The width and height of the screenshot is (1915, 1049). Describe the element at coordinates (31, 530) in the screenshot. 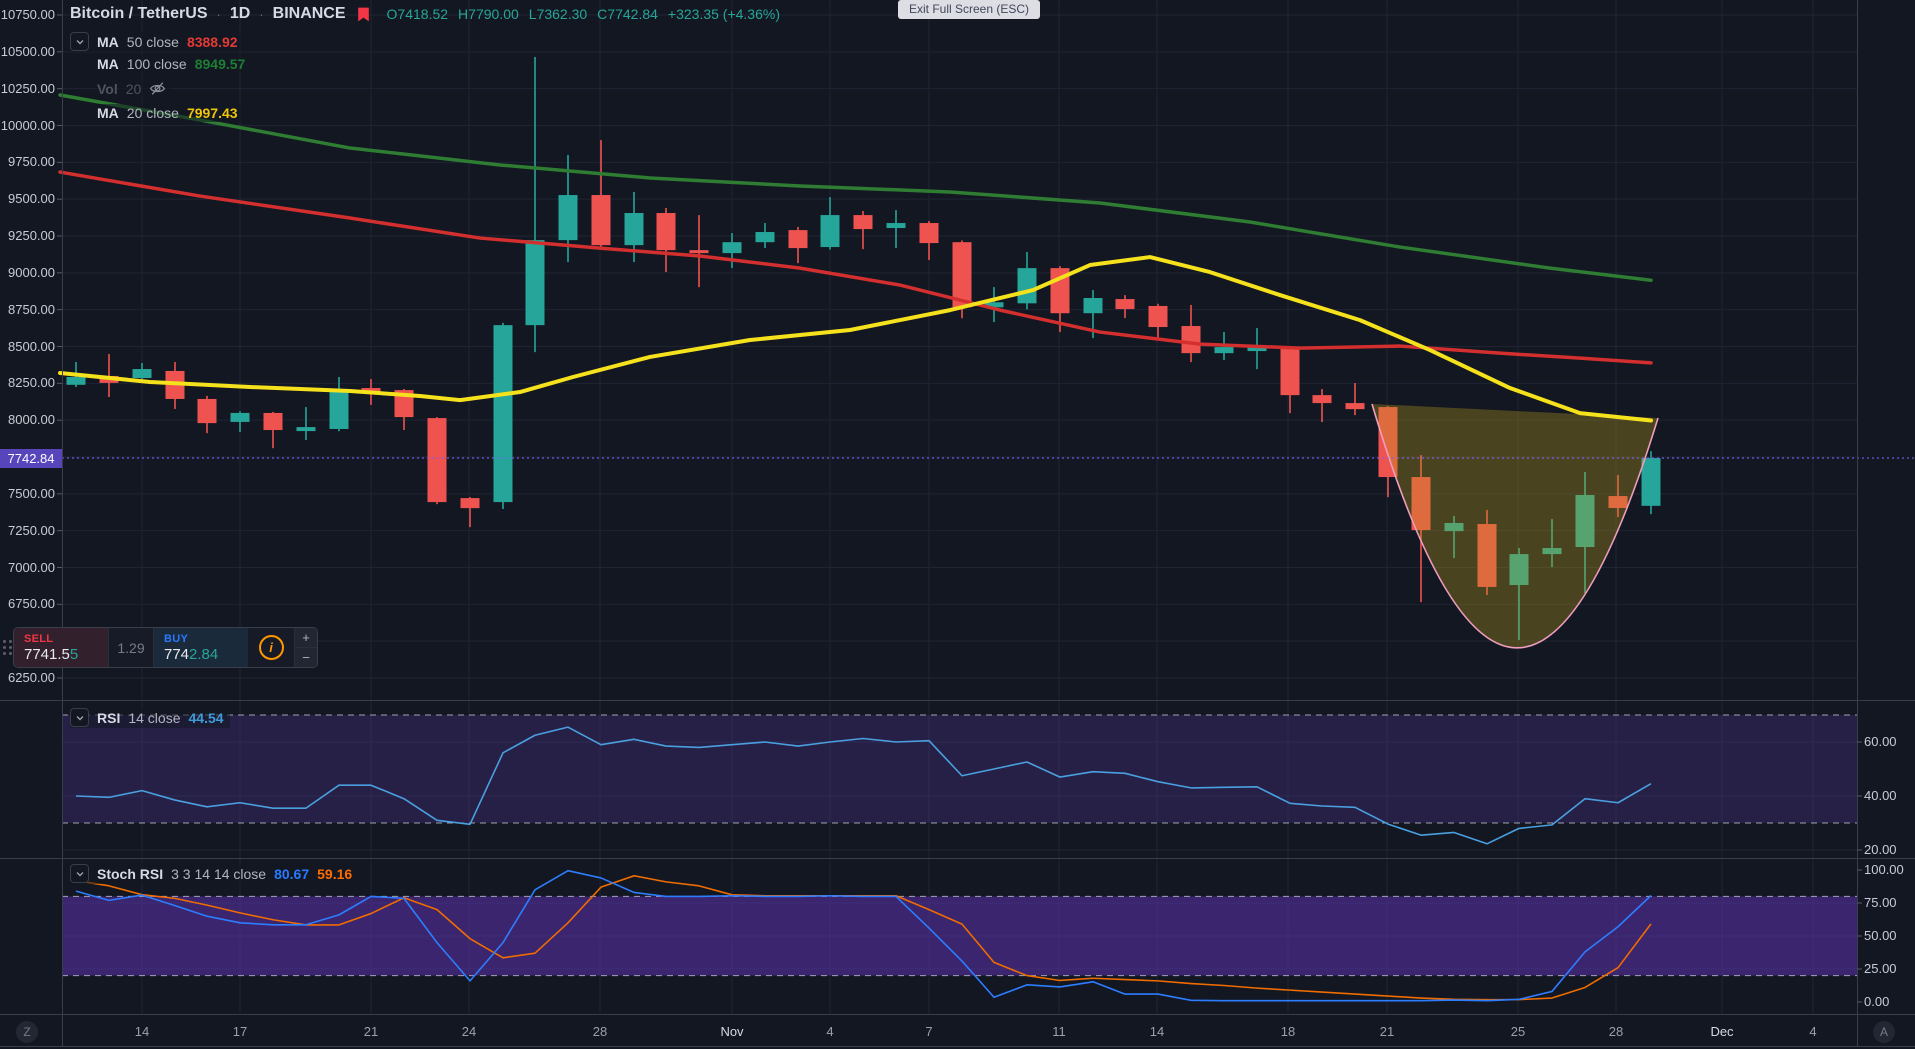

I see `price-axis-label: 7250.00` at that location.